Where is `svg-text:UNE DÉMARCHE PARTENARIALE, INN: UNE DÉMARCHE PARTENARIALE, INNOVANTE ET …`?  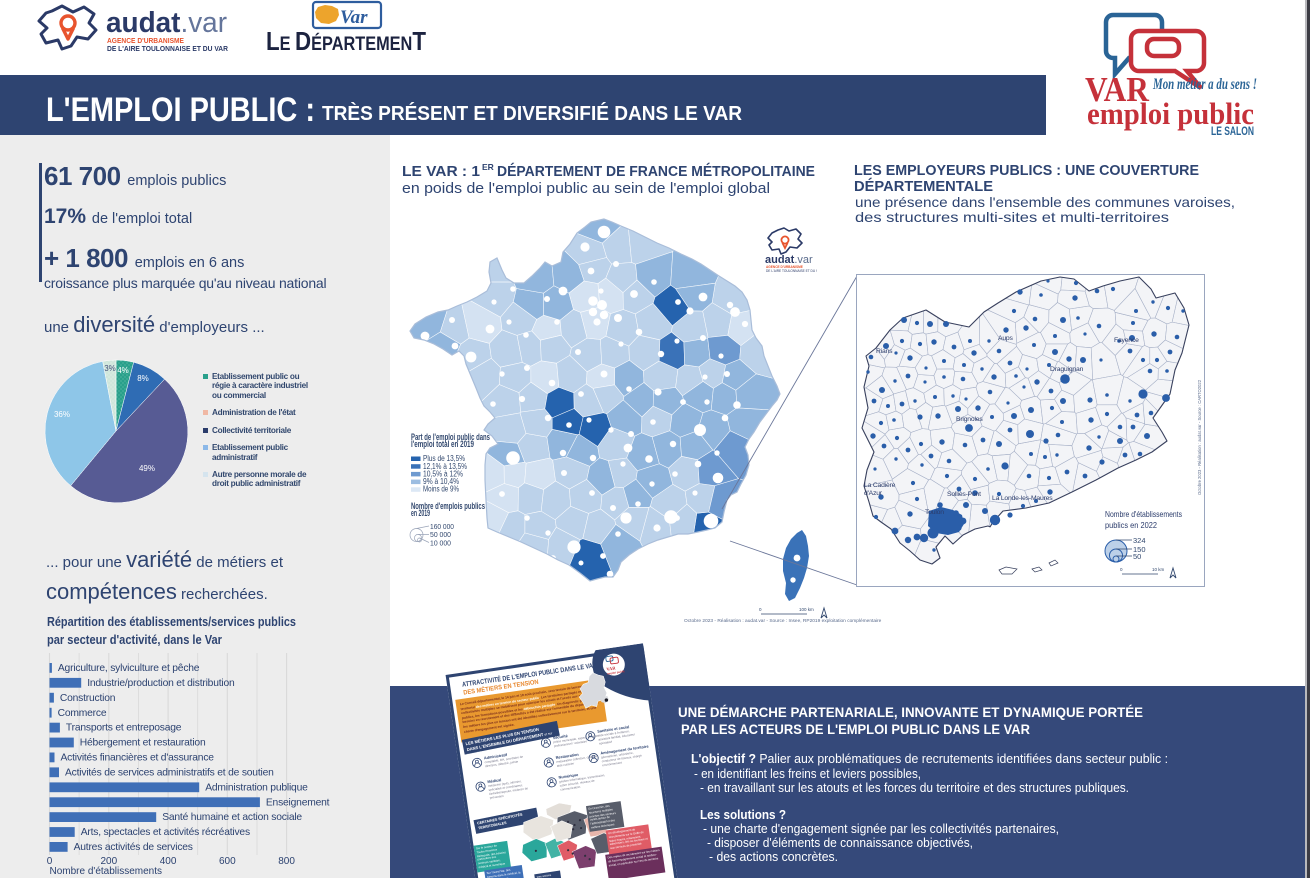
svg-text:UNE DÉMARCHE PARTENARIALE, INN: UNE DÉMARCHE PARTENARIALE, INNOVANTE ET … is located at coordinates (910, 712).